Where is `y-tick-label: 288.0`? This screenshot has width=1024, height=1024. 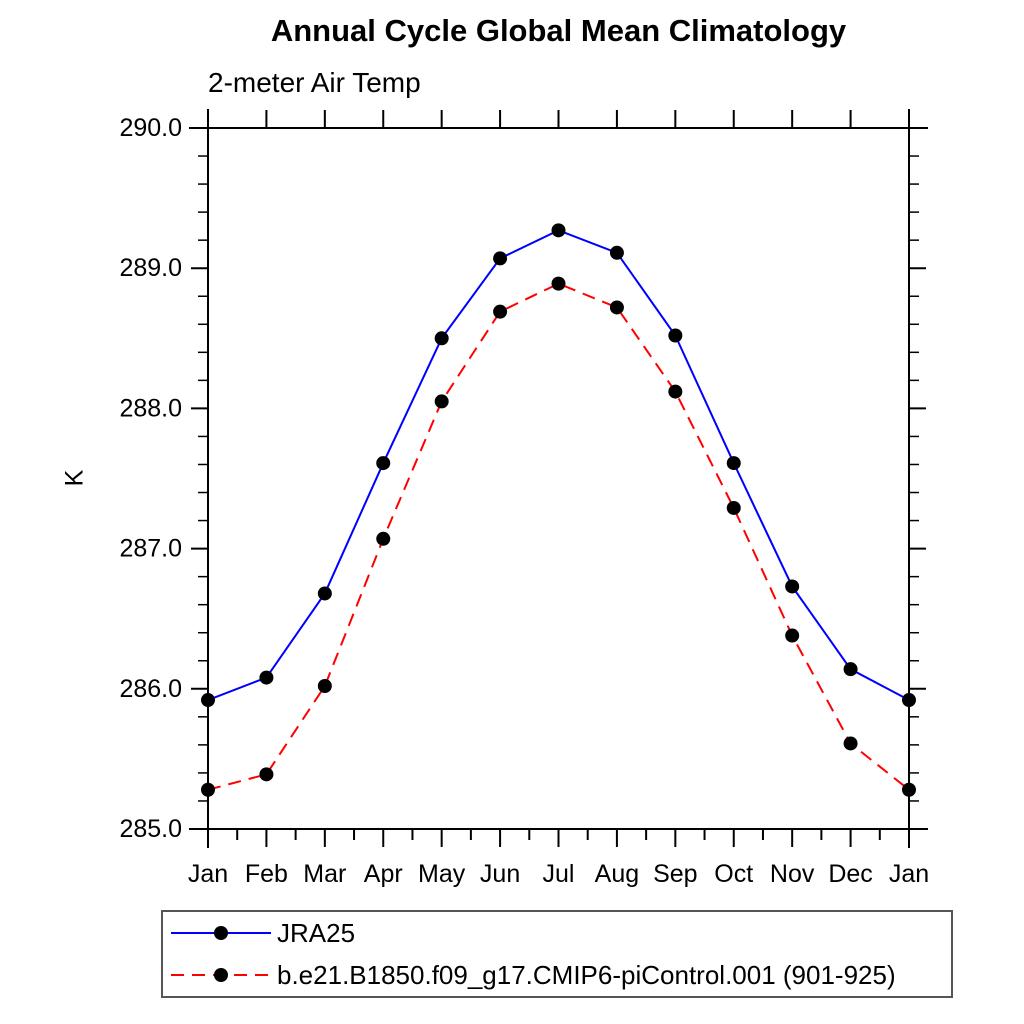
y-tick-label: 288.0 is located at coordinates (150, 408).